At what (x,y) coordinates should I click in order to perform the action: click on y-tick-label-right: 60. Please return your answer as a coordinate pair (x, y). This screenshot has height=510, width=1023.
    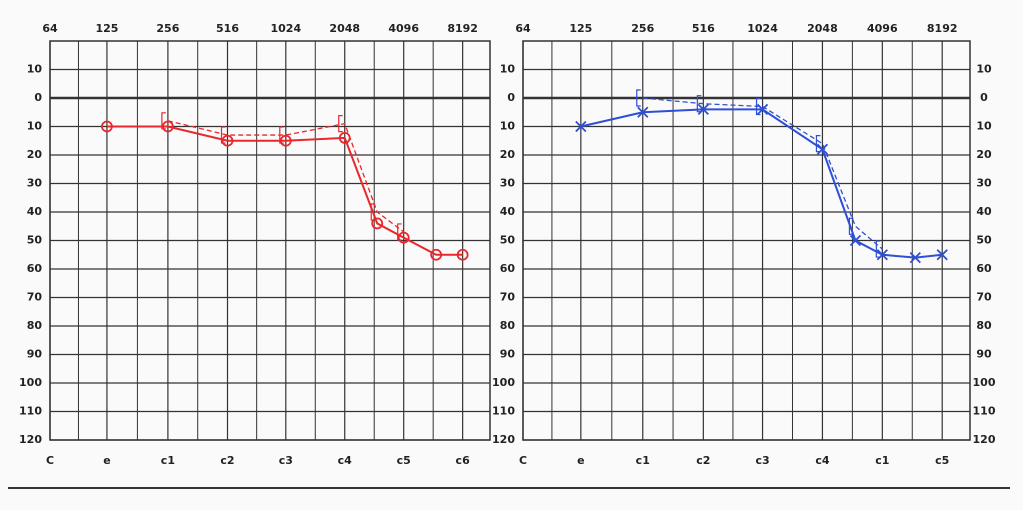
    Looking at the image, I should click on (984, 268).